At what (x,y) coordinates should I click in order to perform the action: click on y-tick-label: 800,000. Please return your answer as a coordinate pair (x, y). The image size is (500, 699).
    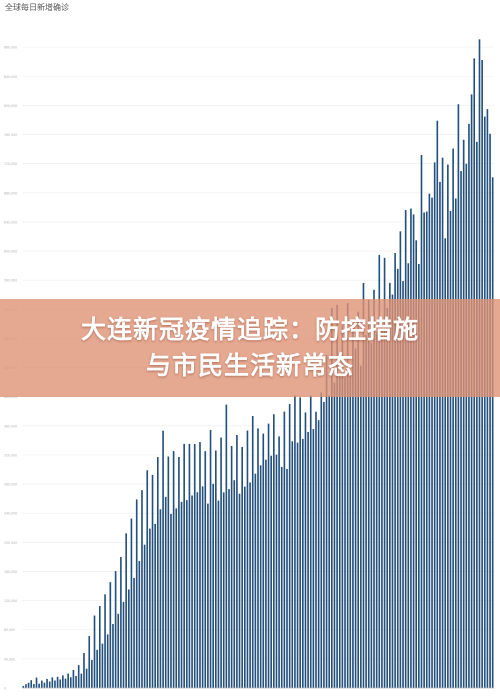
    Looking at the image, I should click on (10, 106).